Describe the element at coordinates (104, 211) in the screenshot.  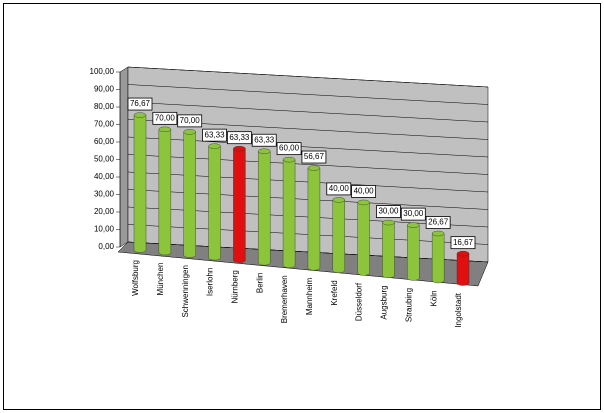
I see `y-tick-label: 20,00` at that location.